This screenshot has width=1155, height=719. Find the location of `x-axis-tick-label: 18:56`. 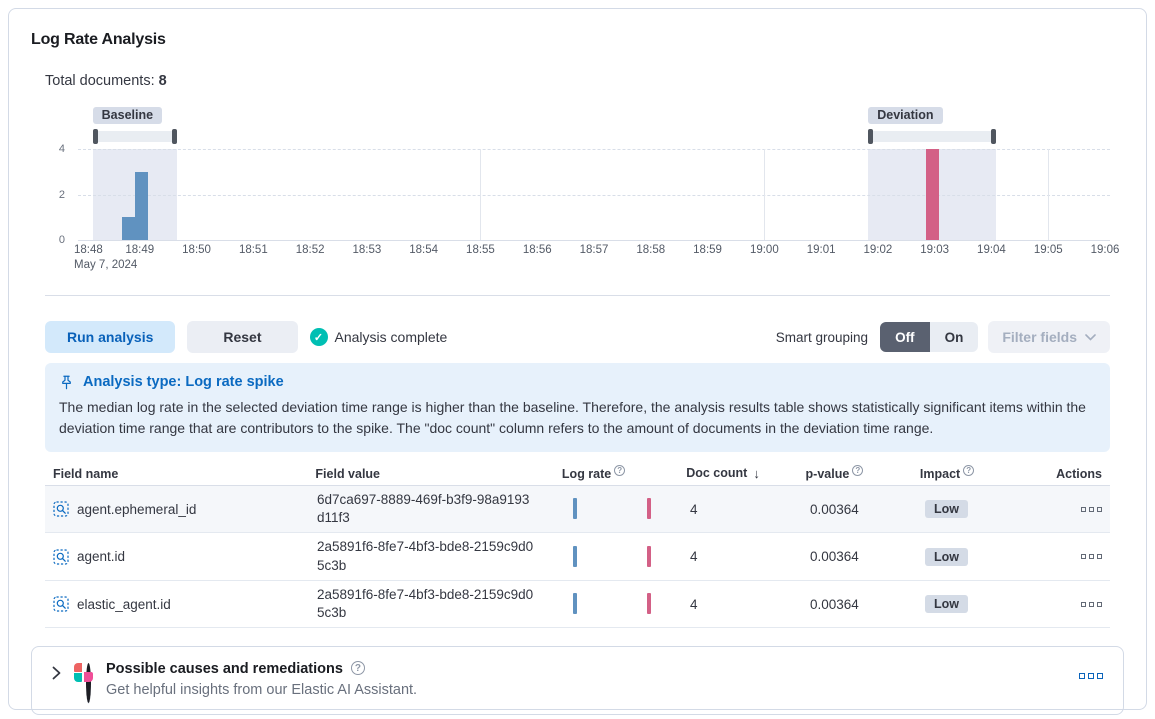

x-axis-tick-label: 18:56 is located at coordinates (537, 250).